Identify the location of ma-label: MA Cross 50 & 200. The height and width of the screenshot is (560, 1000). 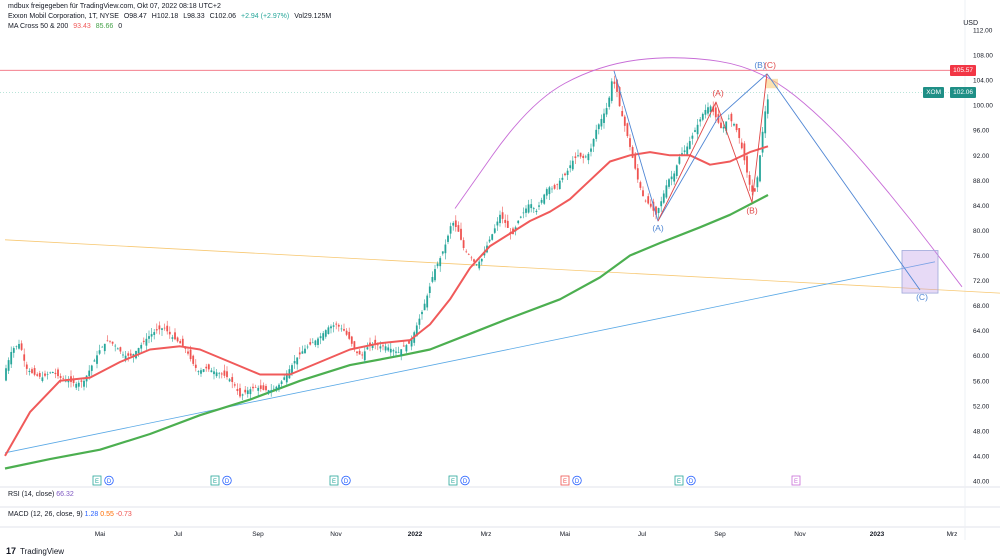
(38, 26).